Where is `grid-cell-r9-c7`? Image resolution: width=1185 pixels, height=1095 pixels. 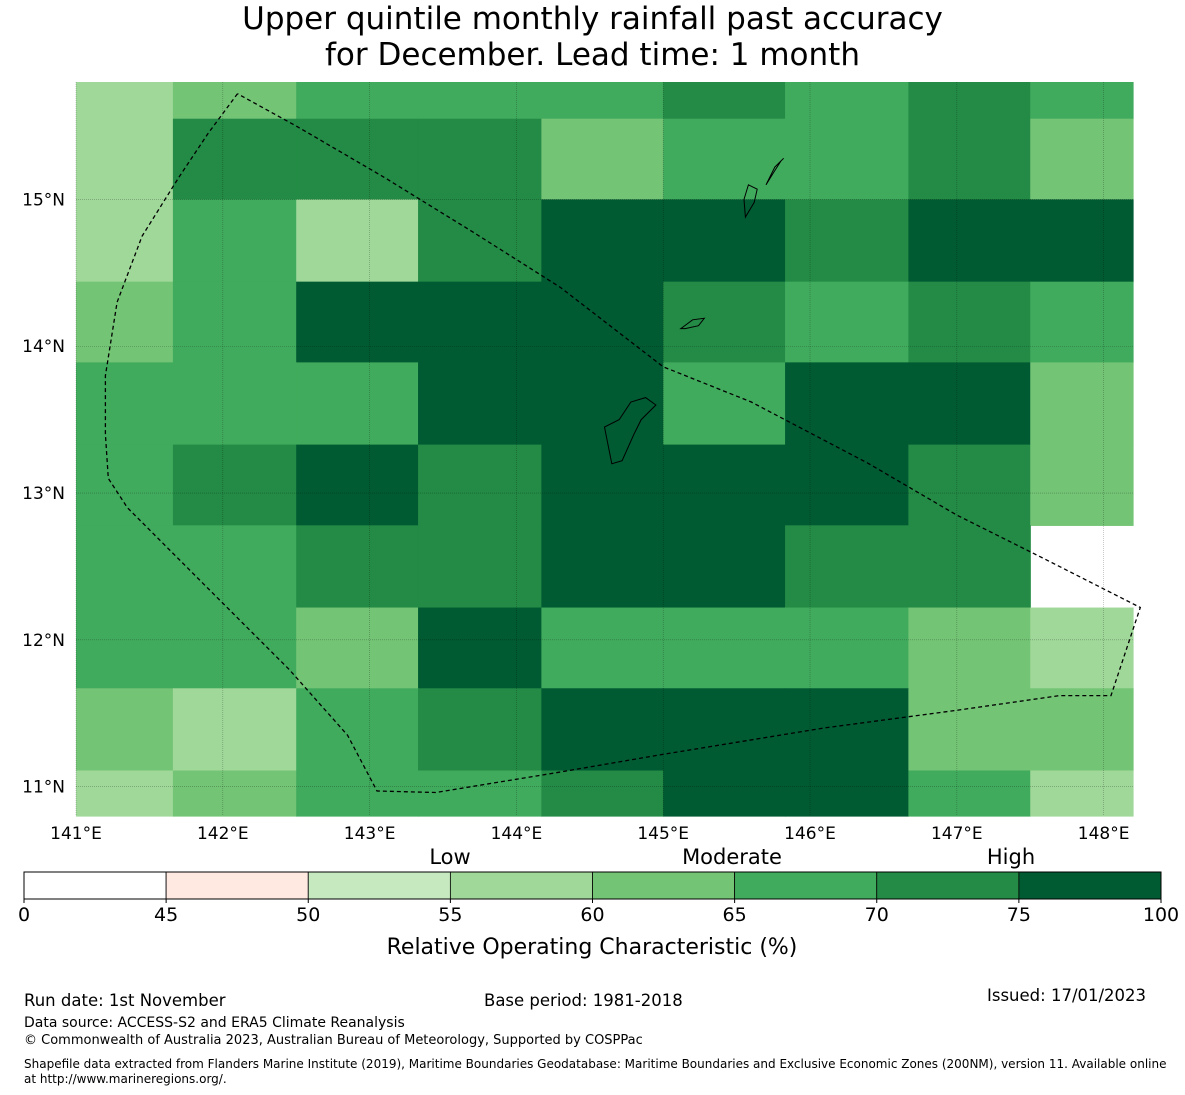
grid-cell-r9-c7 is located at coordinates (969, 793).